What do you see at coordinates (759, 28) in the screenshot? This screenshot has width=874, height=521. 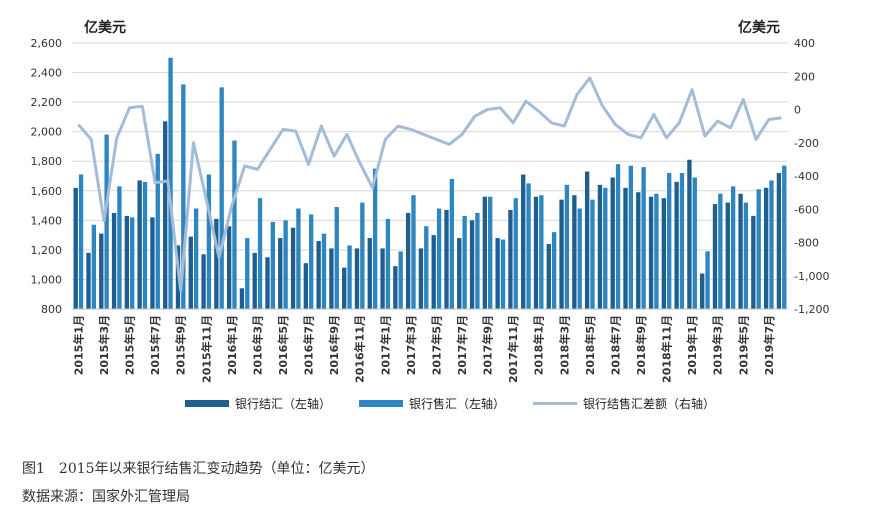 I see `right-axis-unit: 亿美元` at bounding box center [759, 28].